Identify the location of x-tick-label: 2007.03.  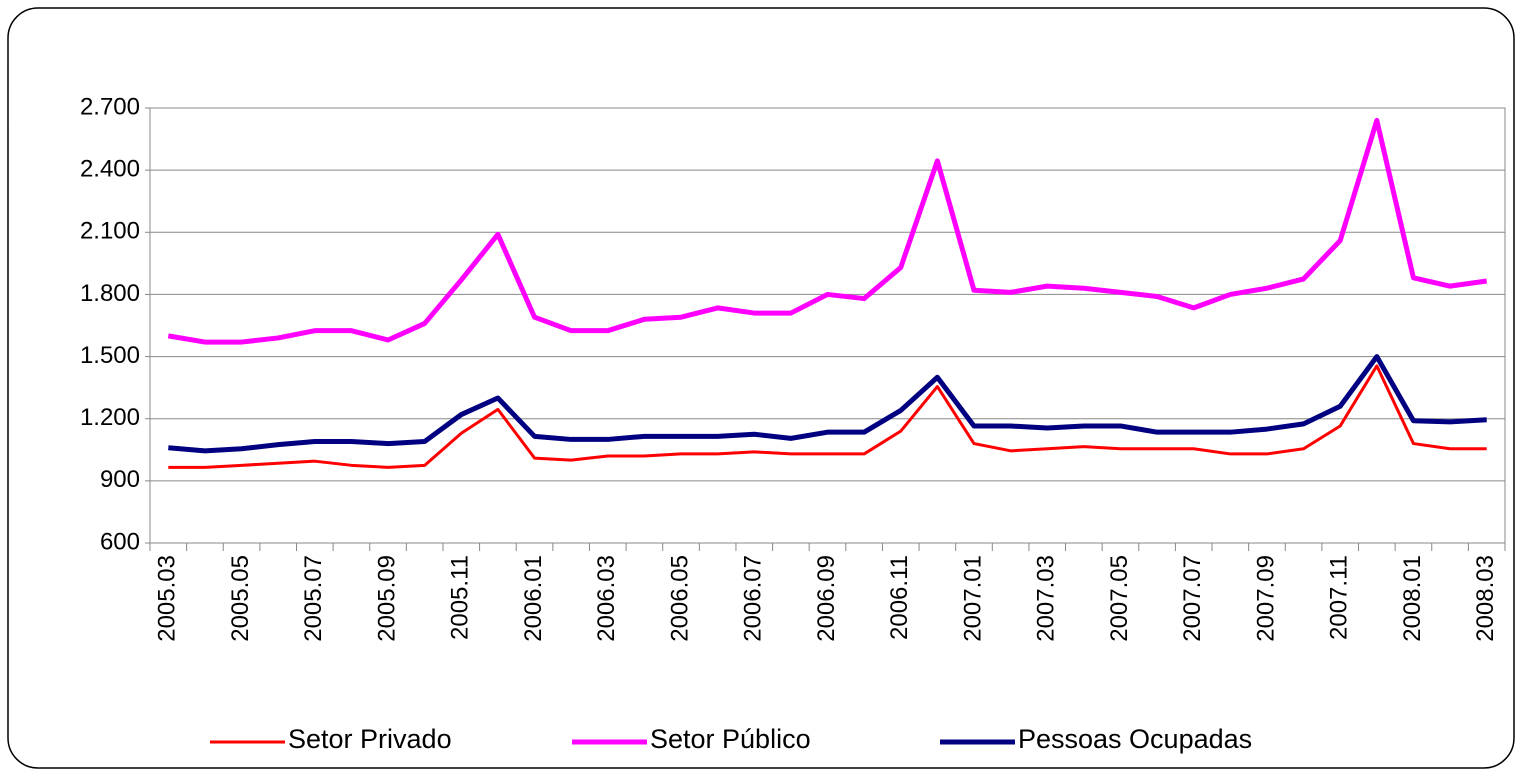
(1046, 598).